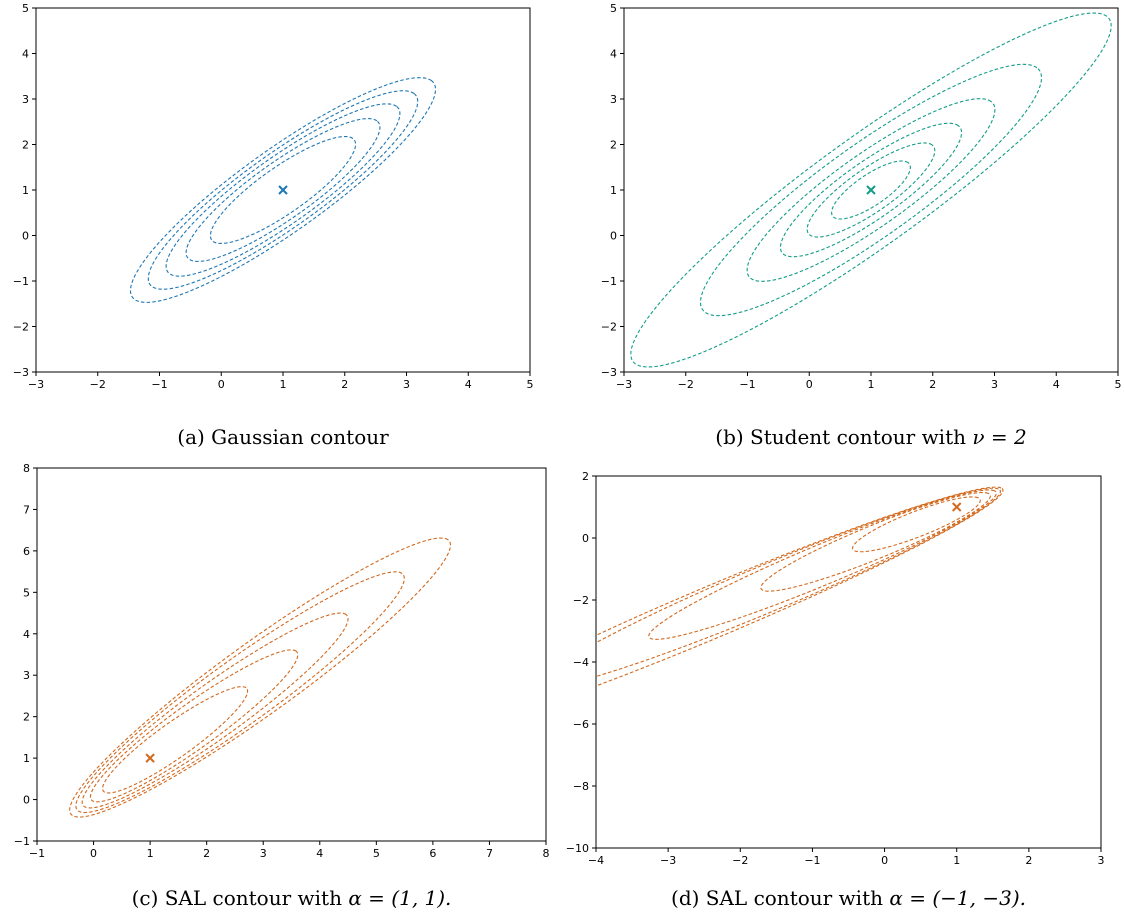  Describe the element at coordinates (26, 509) in the screenshot. I see `y-tick-label: 7` at that location.